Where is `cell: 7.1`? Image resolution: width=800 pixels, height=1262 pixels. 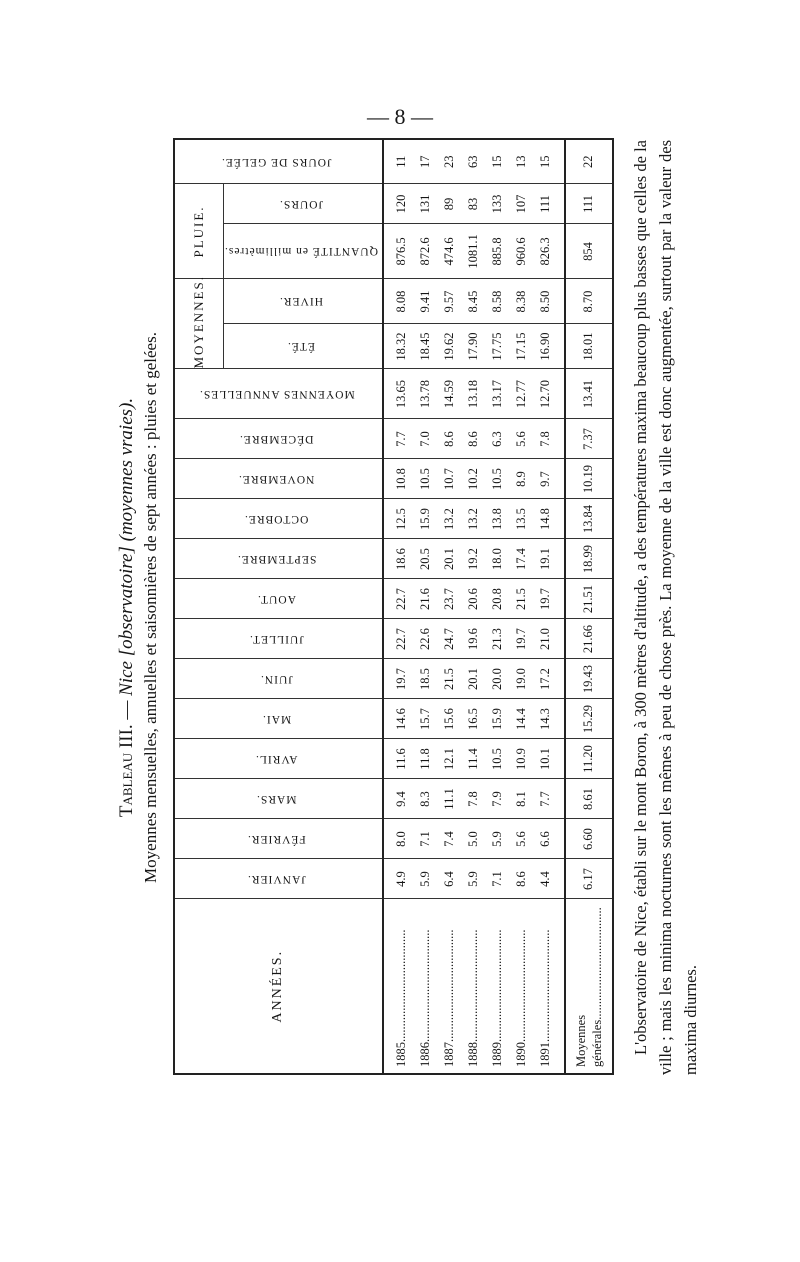 cell: 7.1 is located at coordinates (497, 879).